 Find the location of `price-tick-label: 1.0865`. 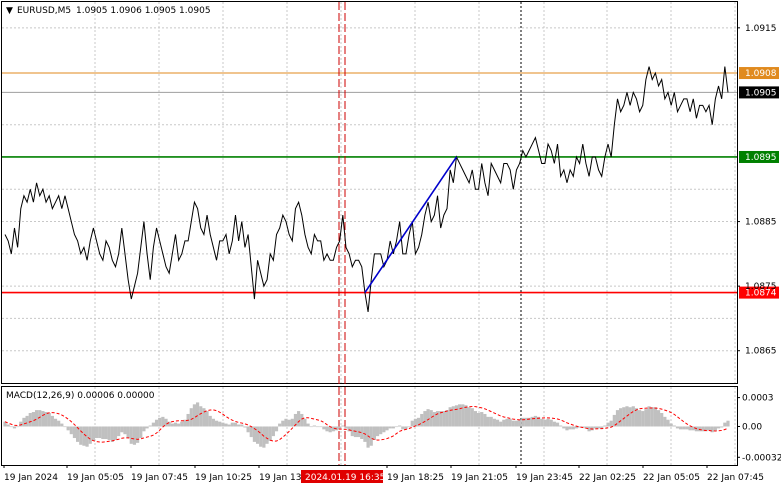

price-tick-label: 1.0865 is located at coordinates (761, 352).